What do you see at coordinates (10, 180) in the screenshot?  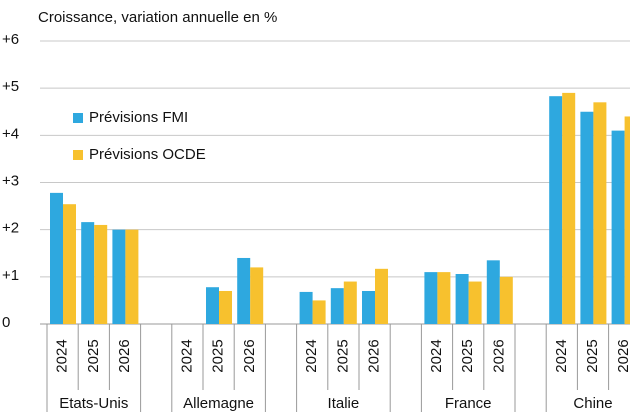 I see `y-tick-label: +3` at bounding box center [10, 180].